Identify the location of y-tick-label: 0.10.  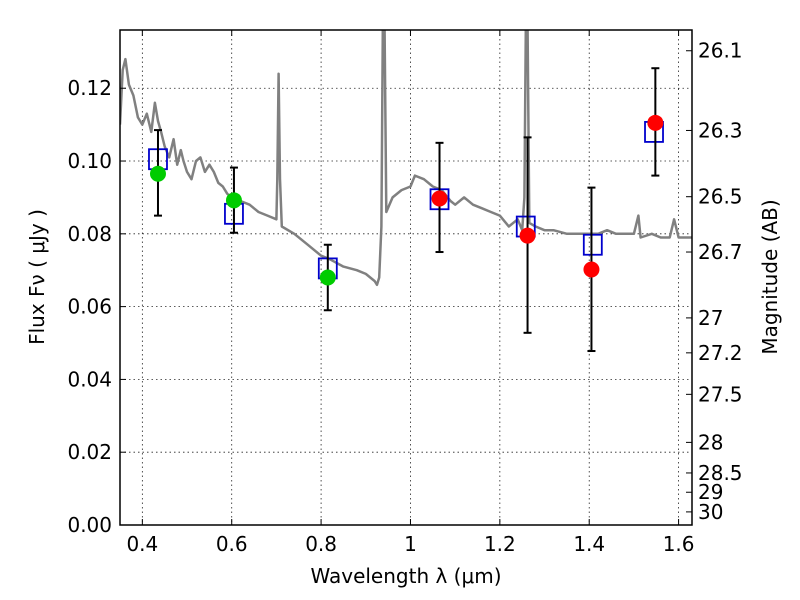
(89, 161).